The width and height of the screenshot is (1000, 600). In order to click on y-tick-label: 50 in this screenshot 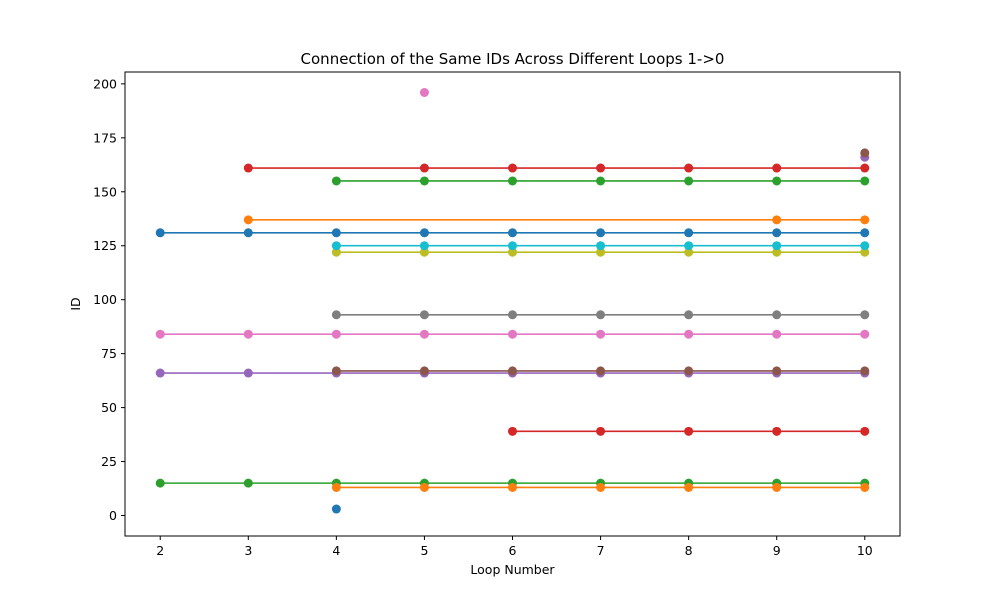, I will do `click(109, 407)`.